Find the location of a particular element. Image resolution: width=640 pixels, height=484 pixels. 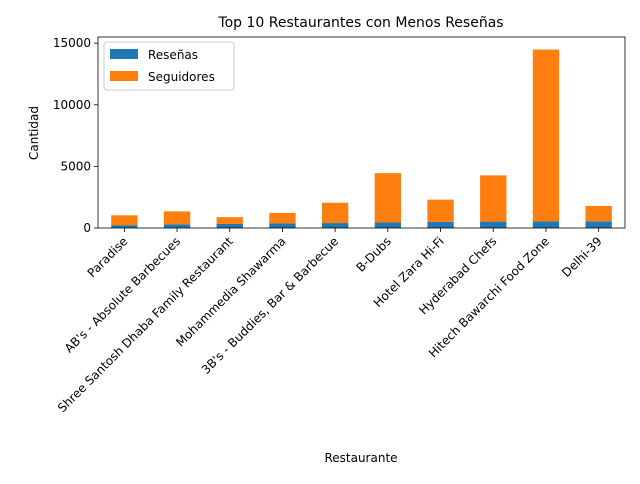

x-tick-label: Paradise is located at coordinates (108, 257).